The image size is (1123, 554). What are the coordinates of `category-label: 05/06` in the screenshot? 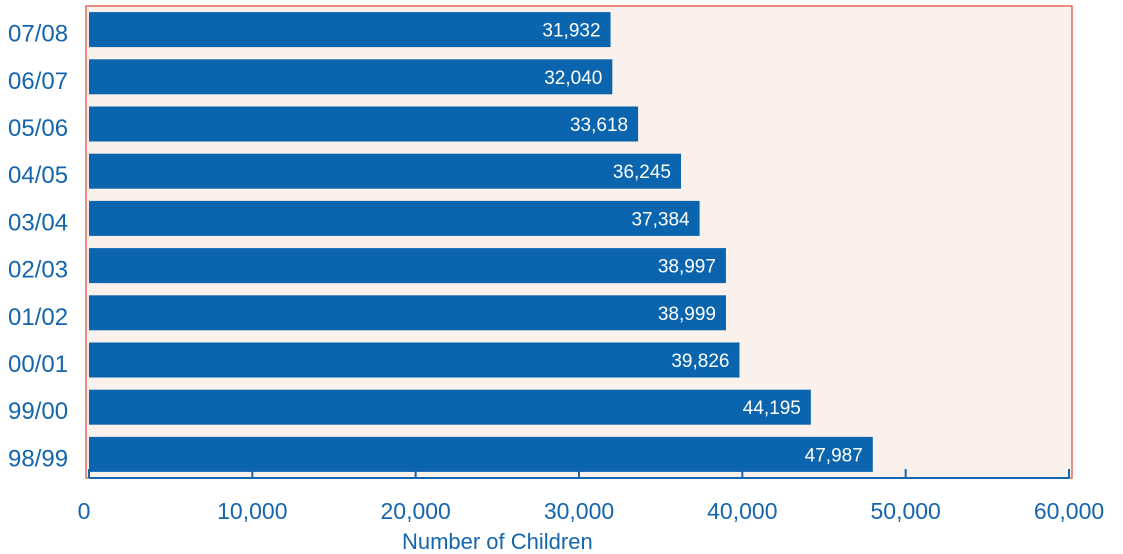 It's located at (38, 128).